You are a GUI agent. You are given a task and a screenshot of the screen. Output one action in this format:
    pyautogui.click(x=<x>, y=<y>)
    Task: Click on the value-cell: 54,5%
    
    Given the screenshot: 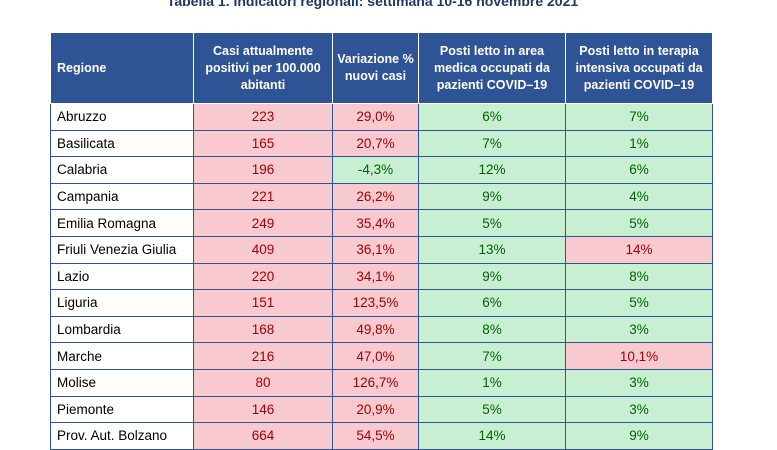 What is the action you would take?
    pyautogui.click(x=375, y=436)
    